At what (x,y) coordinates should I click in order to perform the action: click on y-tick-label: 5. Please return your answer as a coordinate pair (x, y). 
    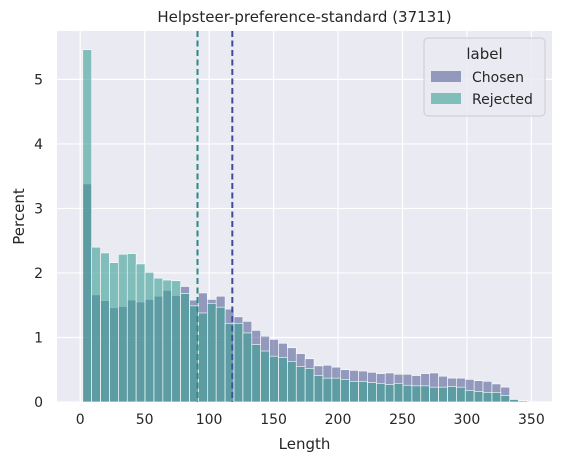
    Looking at the image, I should click on (38, 80).